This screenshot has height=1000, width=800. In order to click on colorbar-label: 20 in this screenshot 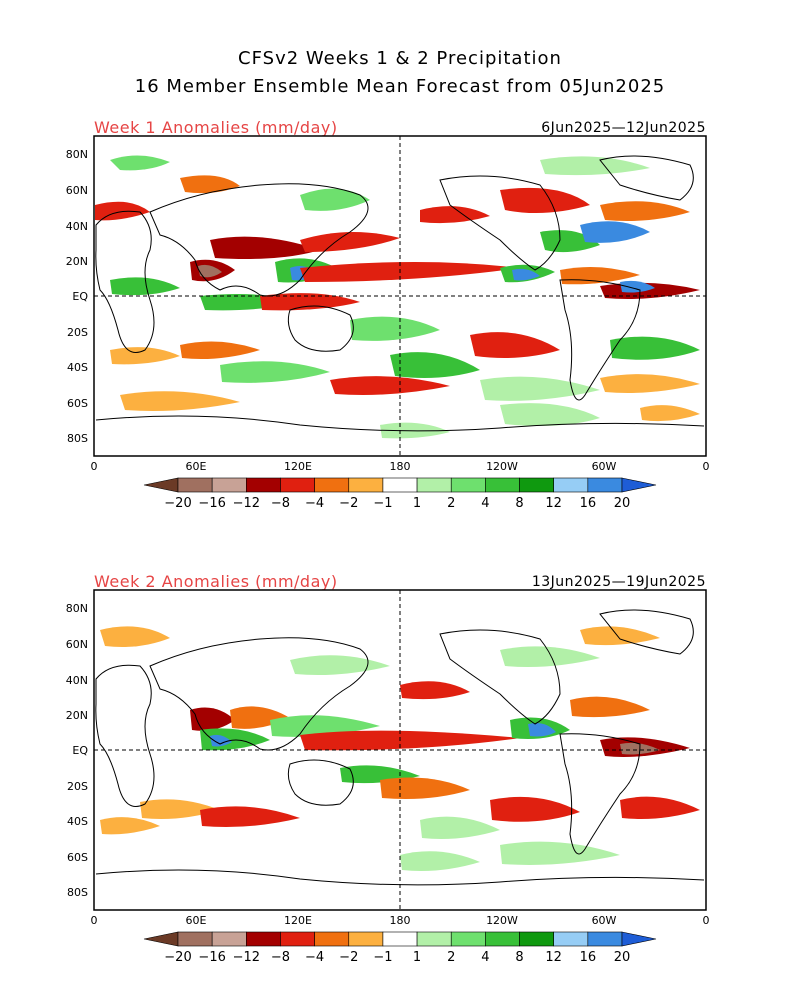, I will do `click(622, 957)`.